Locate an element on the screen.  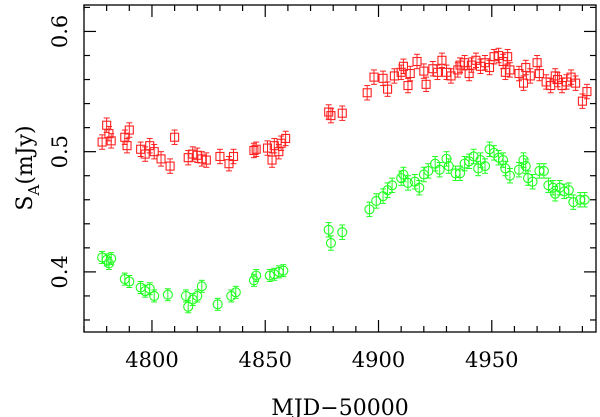
y-tick-label: 0.5 is located at coordinates (60, 151).